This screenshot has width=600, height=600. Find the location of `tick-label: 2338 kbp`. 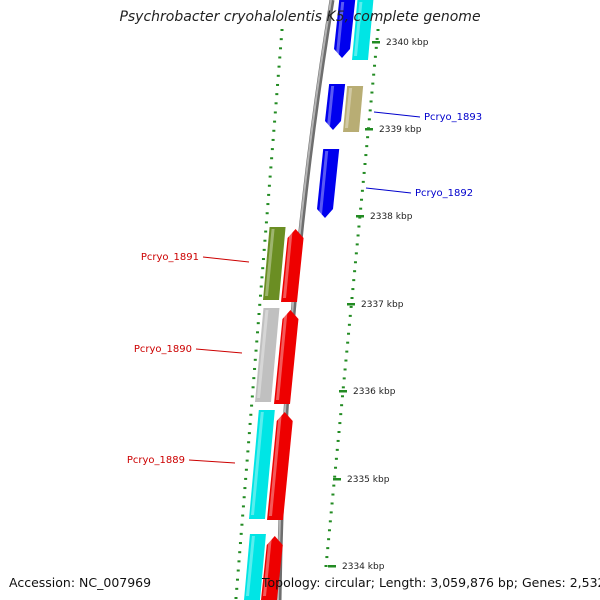

tick-label: 2338 kbp is located at coordinates (391, 217).